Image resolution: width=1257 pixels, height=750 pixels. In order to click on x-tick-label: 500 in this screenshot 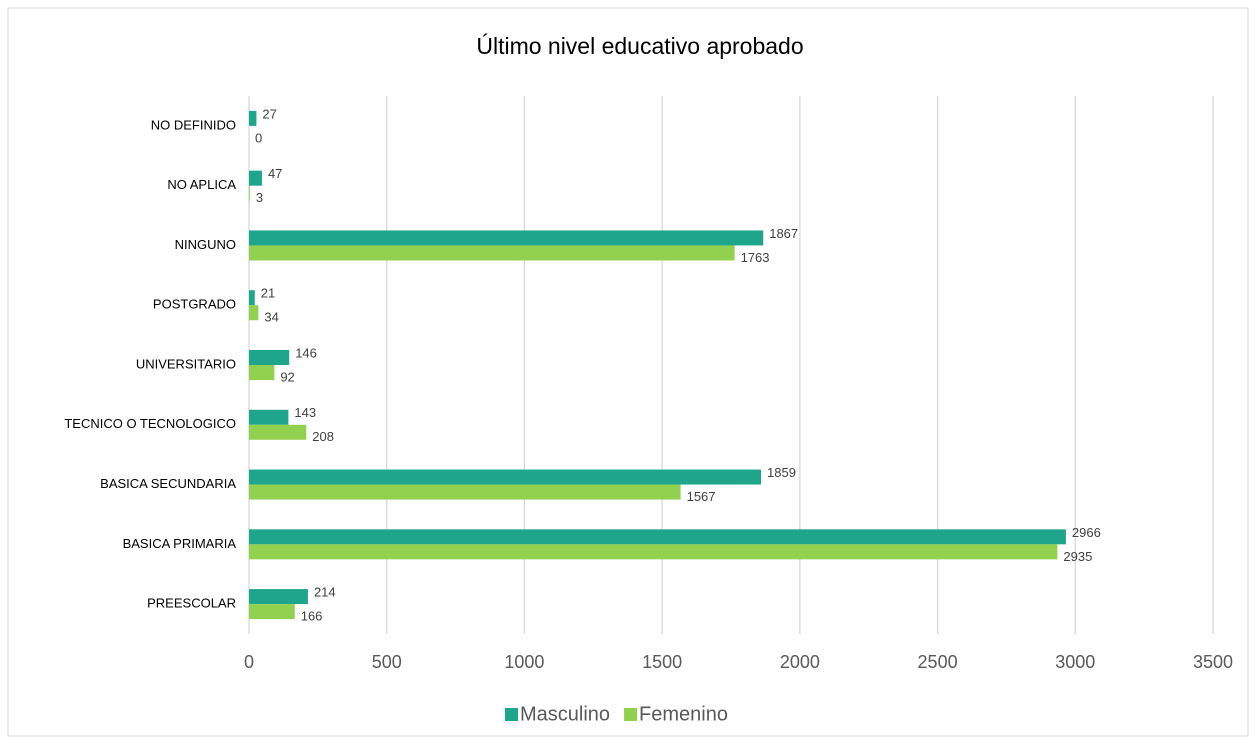, I will do `click(387, 662)`.